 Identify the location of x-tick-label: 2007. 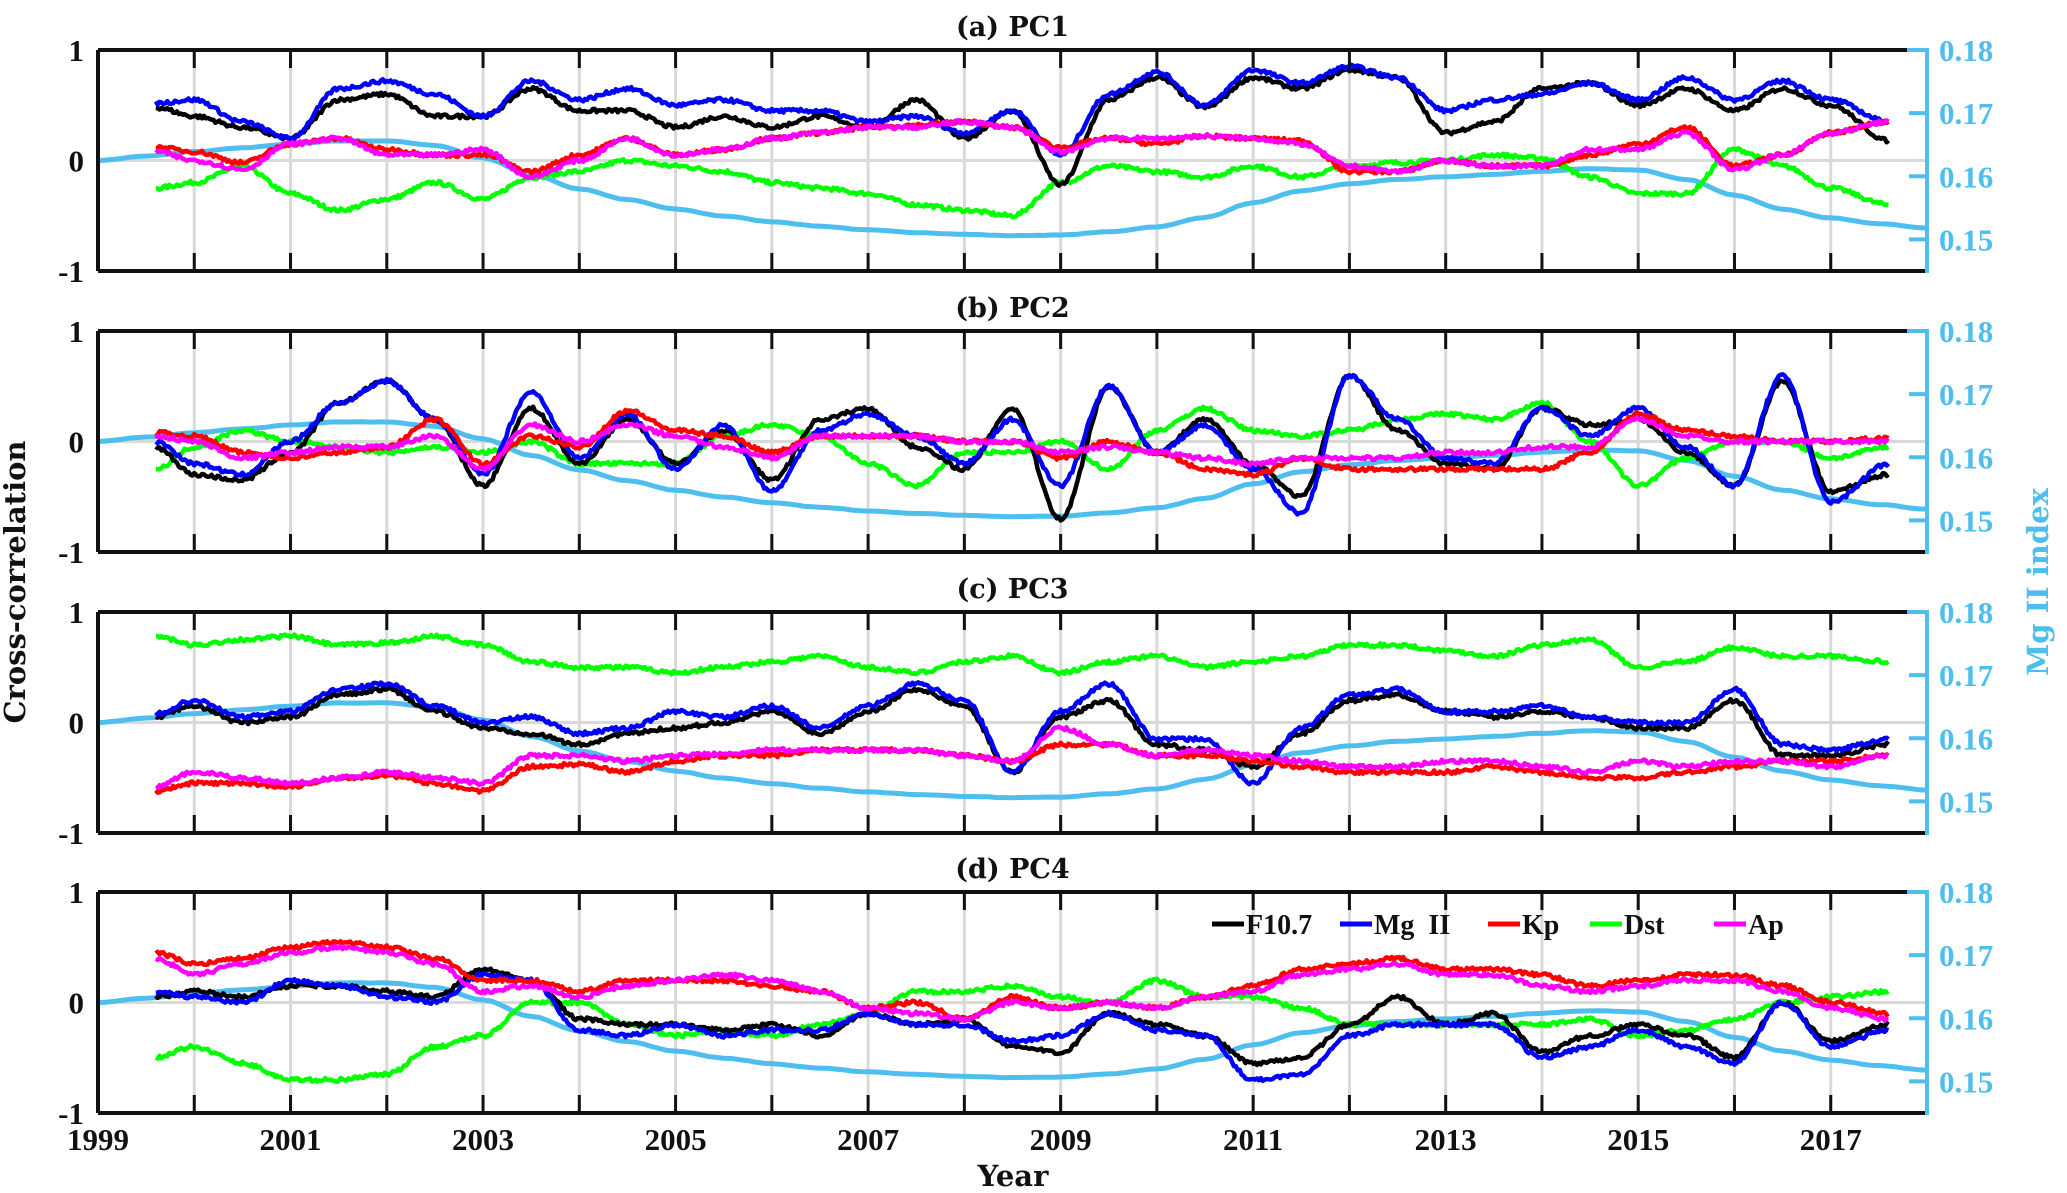
(868, 1139).